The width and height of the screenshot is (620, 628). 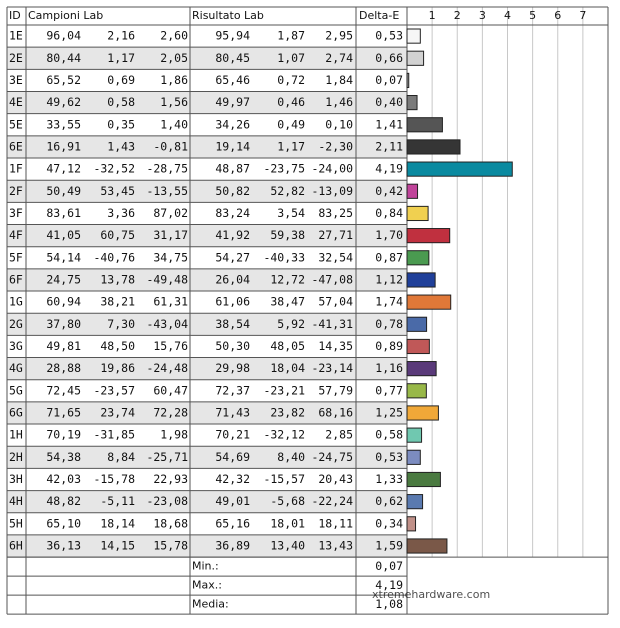 I want to click on campioni-value: -40,76, so click(x=114, y=257).